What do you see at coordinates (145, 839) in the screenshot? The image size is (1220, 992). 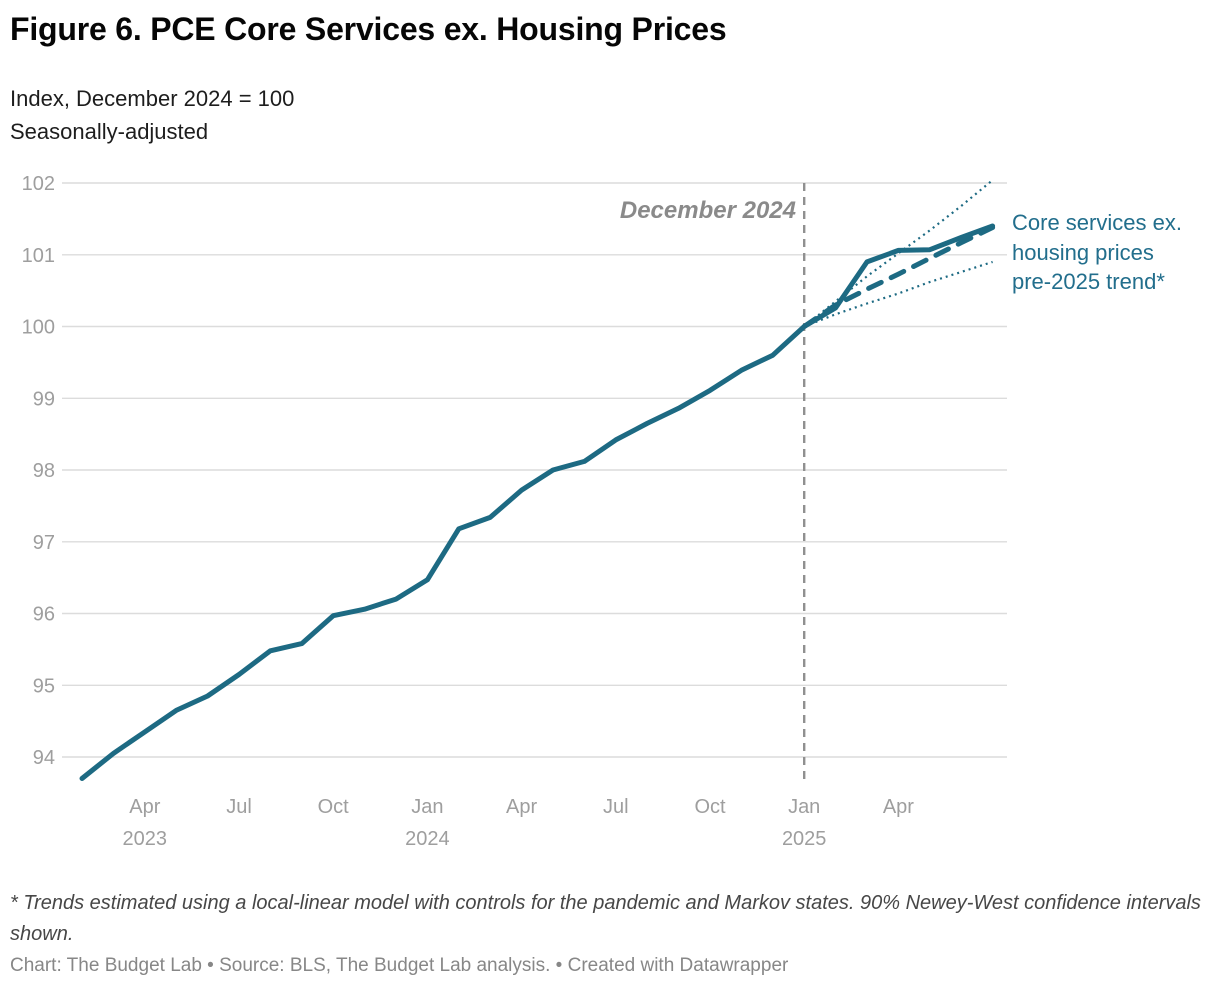 I see `x-axis-year-label: 2023` at bounding box center [145, 839].